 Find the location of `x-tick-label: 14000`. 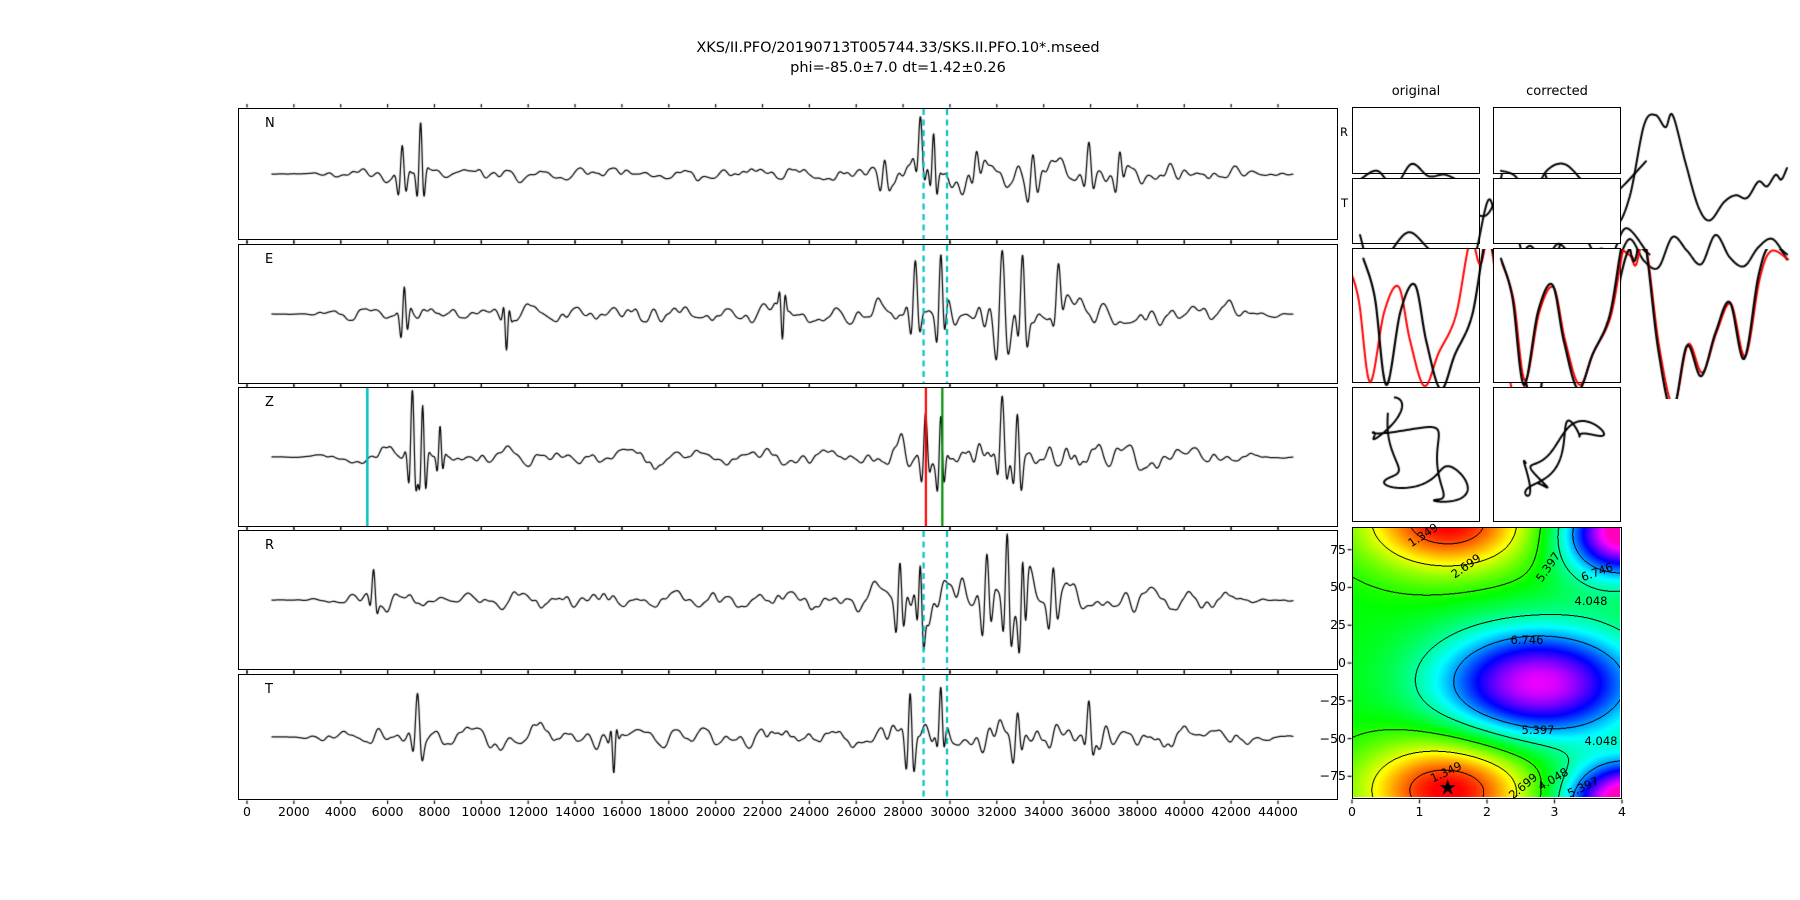

x-tick-label: 14000 is located at coordinates (575, 811).